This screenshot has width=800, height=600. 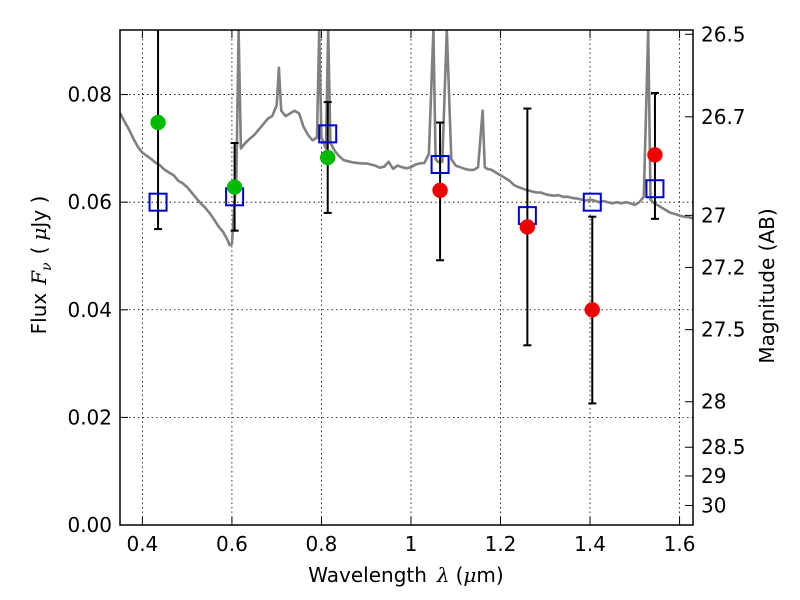 I want to click on x-tick-label: 0.8, so click(x=322, y=544).